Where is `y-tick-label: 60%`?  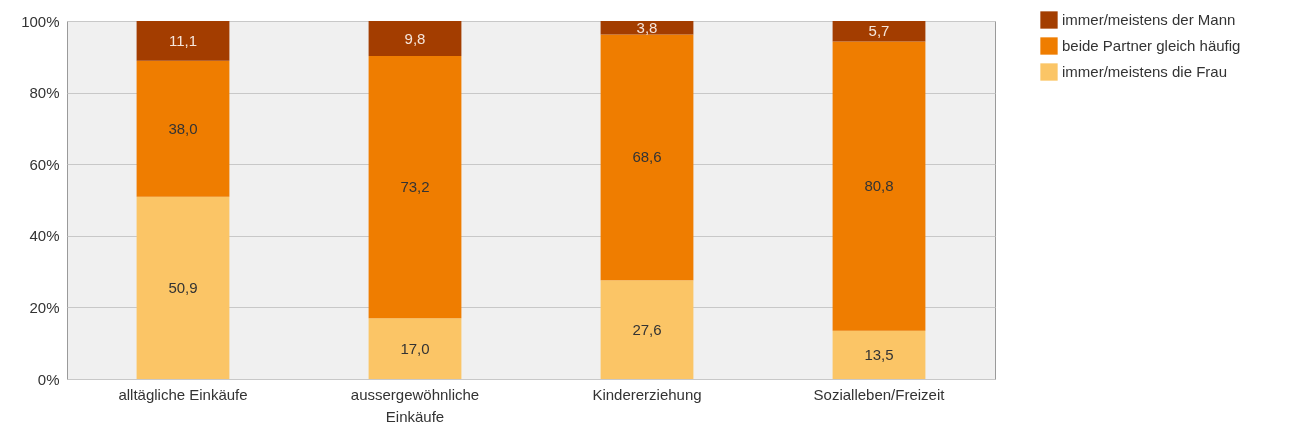
y-tick-label: 60% is located at coordinates (44, 164).